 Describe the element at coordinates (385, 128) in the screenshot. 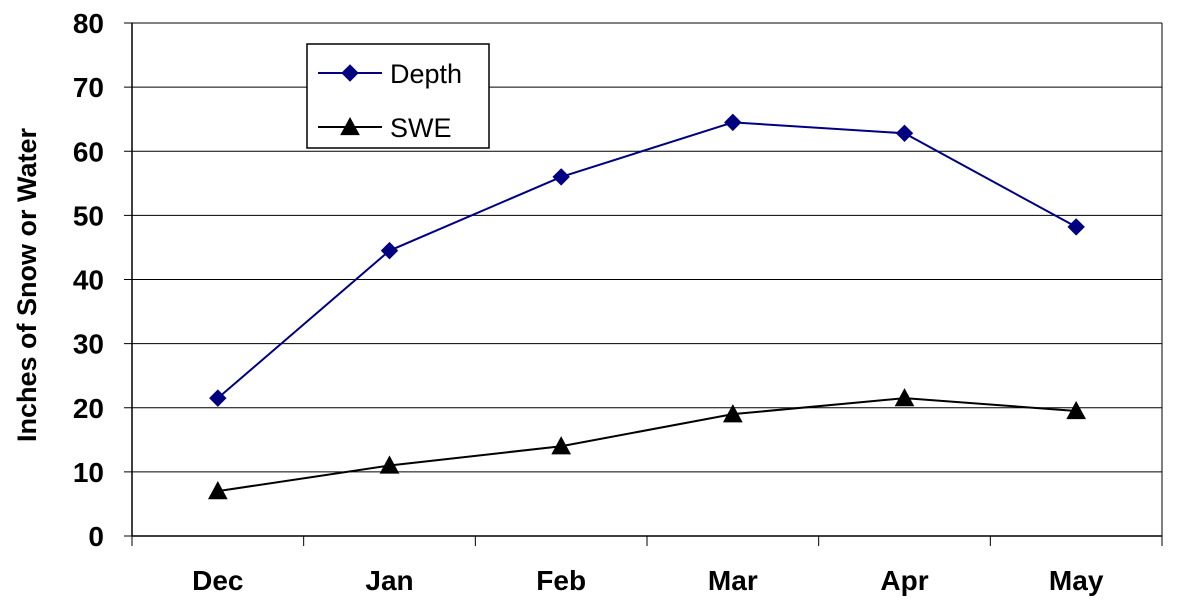

I see `legend-item: SWE` at that location.